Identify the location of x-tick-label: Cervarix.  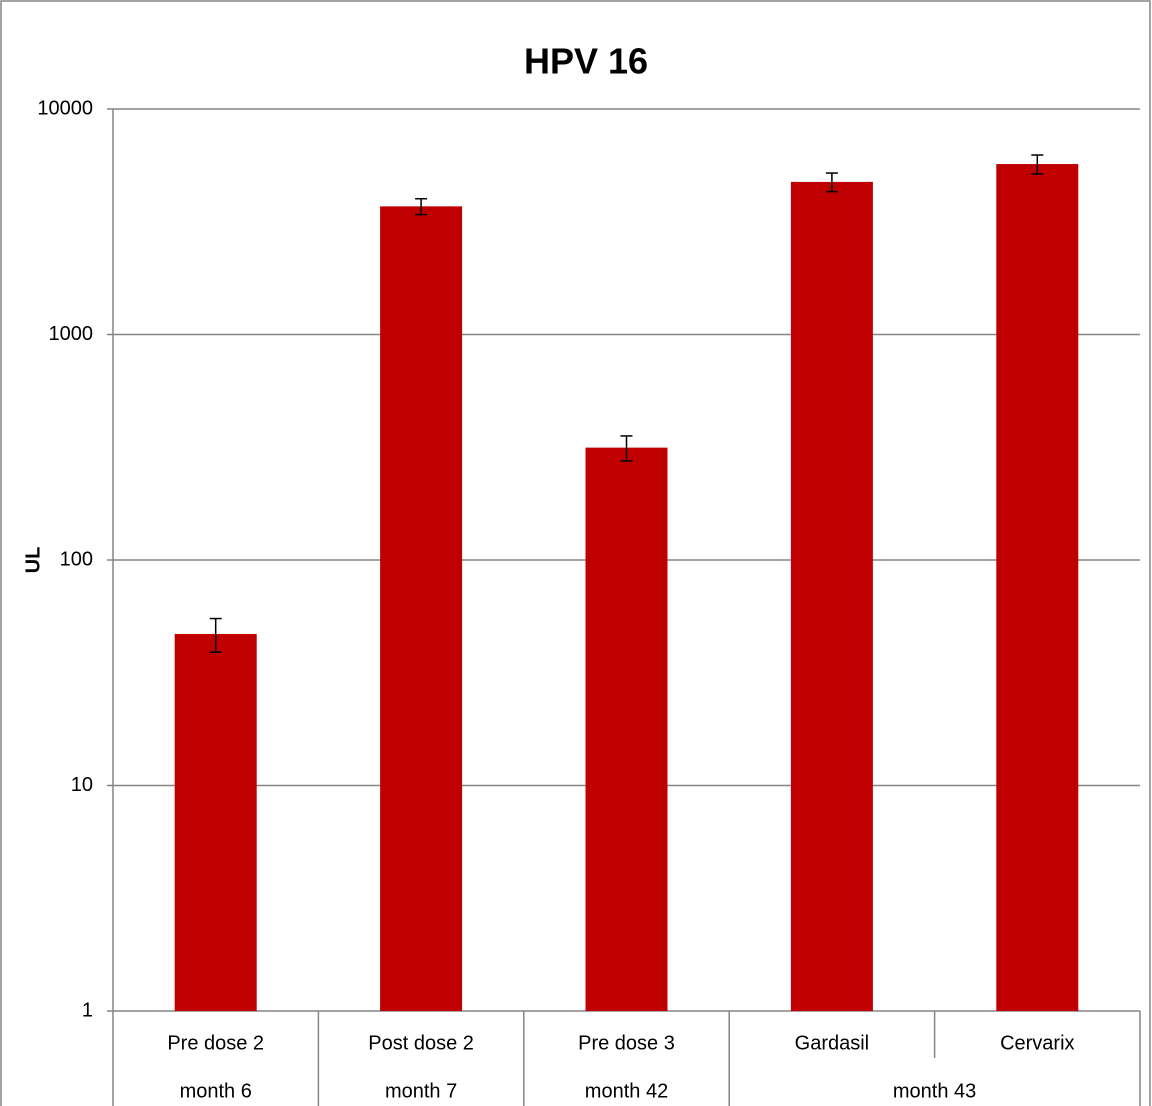
(1037, 1043).